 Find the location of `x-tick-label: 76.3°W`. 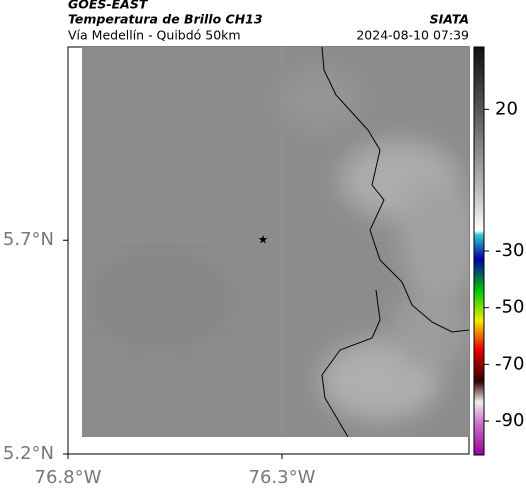

x-tick-label: 76.3°W is located at coordinates (282, 477).